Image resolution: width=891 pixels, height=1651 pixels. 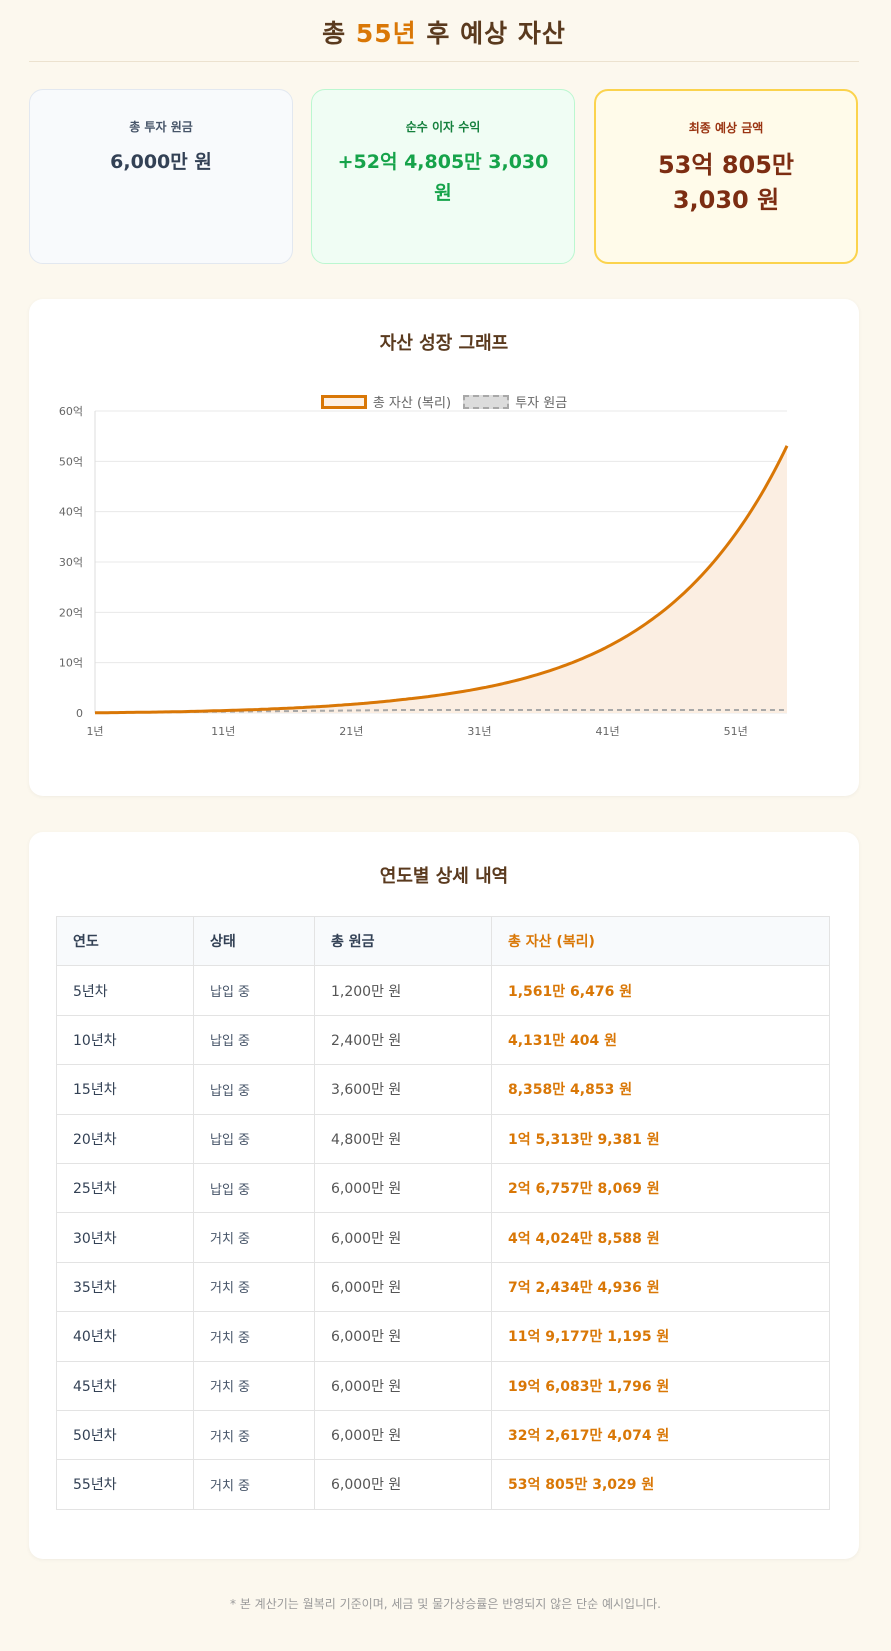 I want to click on title-suffix: 후 예상 자산, so click(x=496, y=33).